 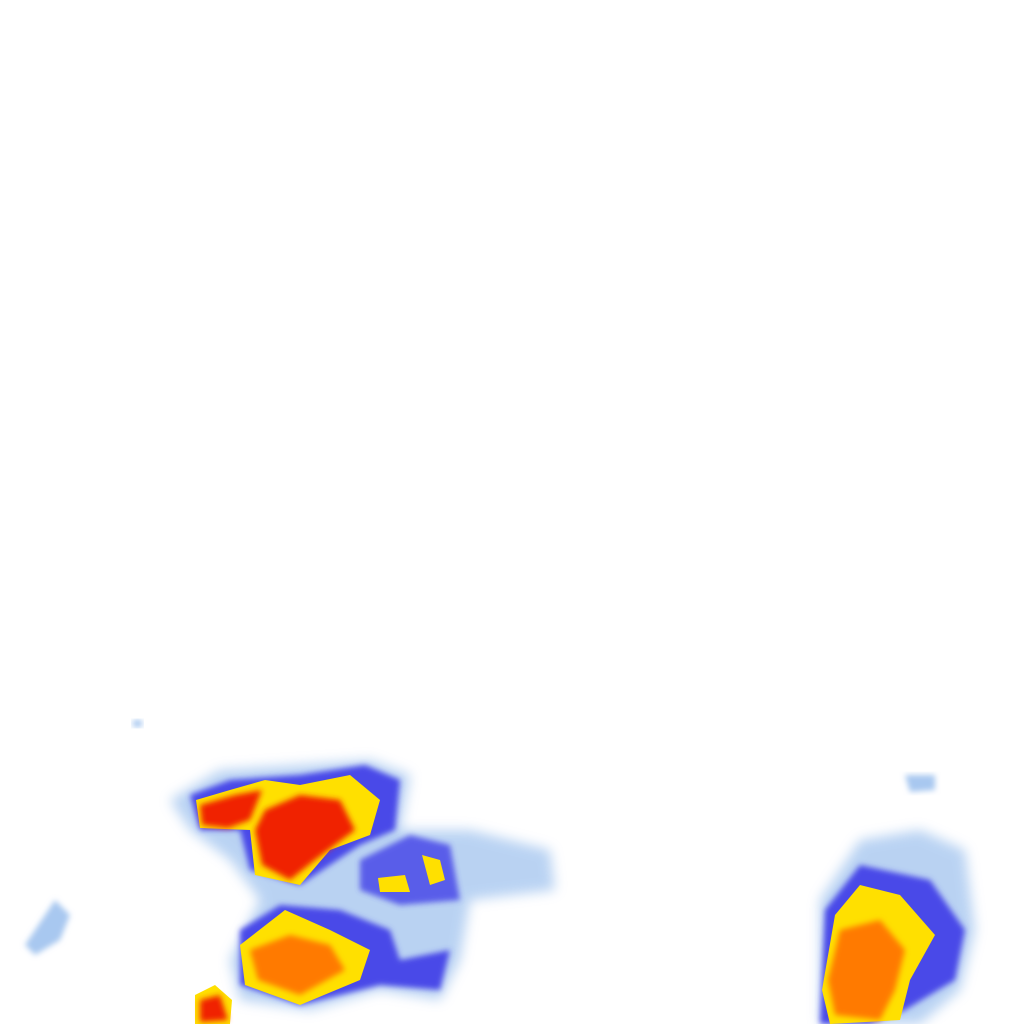 What do you see at coordinates (47, 927) in the screenshot?
I see `light-precip-area-far-west` at bounding box center [47, 927].